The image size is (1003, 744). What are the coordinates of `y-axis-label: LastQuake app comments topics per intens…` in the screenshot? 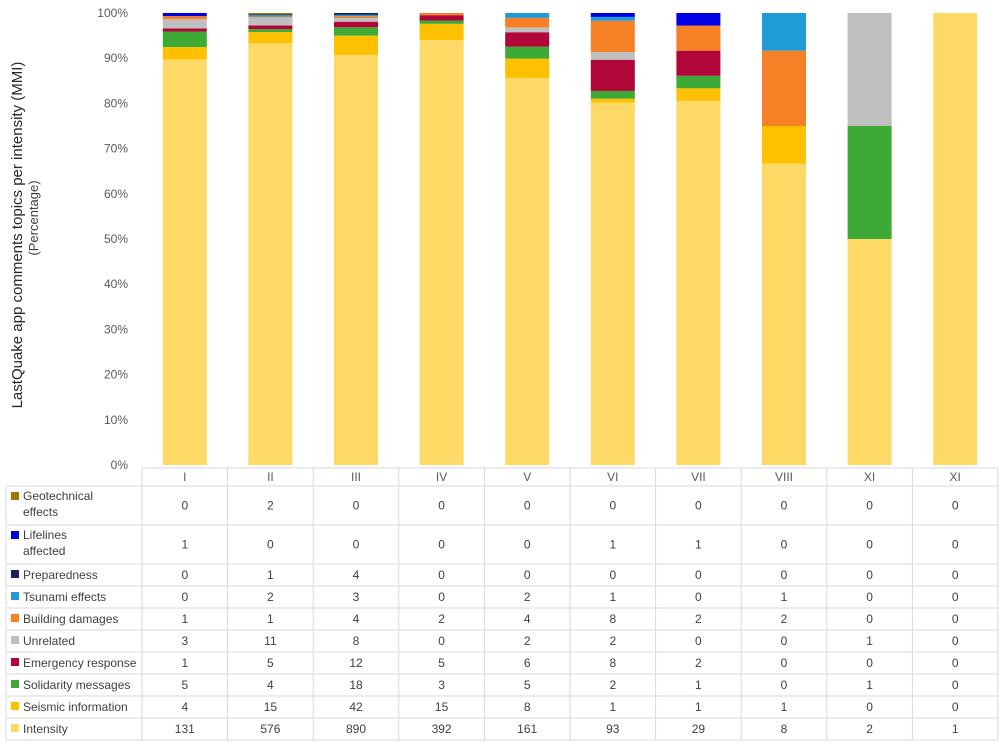 It's located at (17, 235).